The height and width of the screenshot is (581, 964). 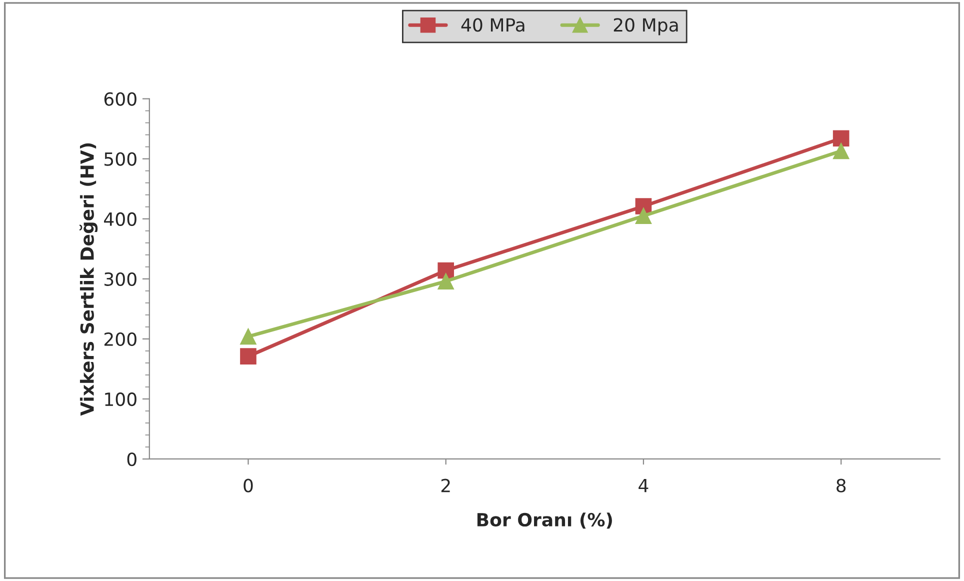 What do you see at coordinates (643, 485) in the screenshot?
I see `x-tick-label: 4` at bounding box center [643, 485].